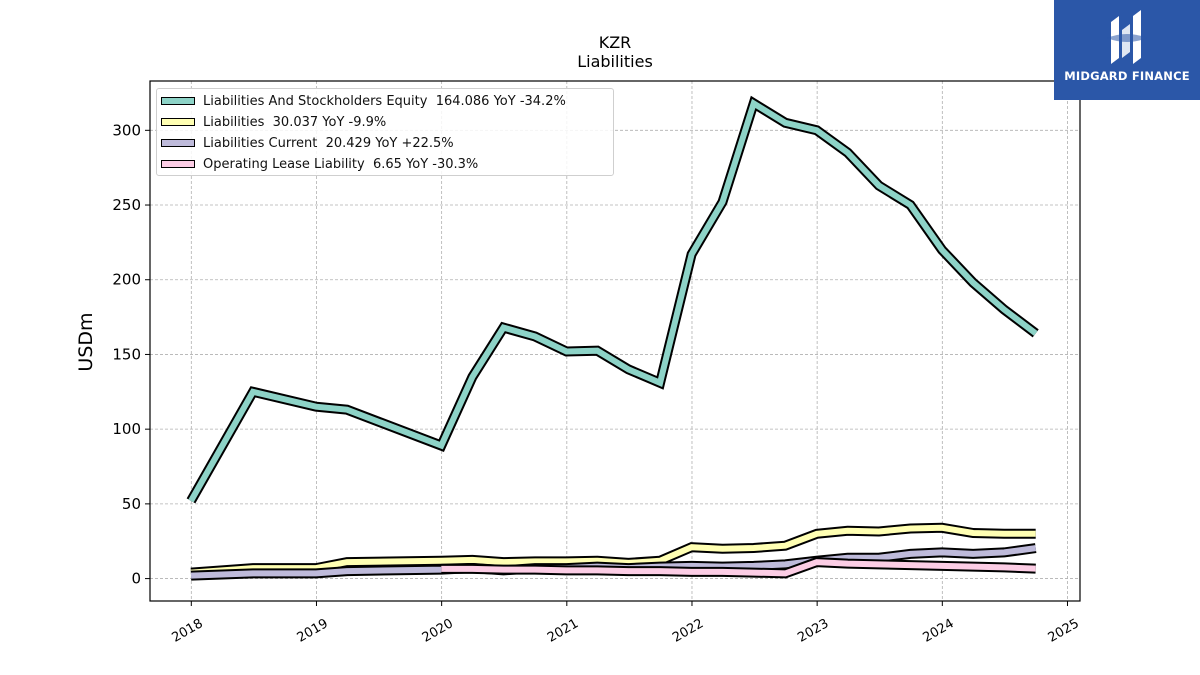 The image size is (1200, 675). I want to click on x-axis-ticks: 2018 2019 2020 2021 2022 2023 2024 2025, so click(625, 623).